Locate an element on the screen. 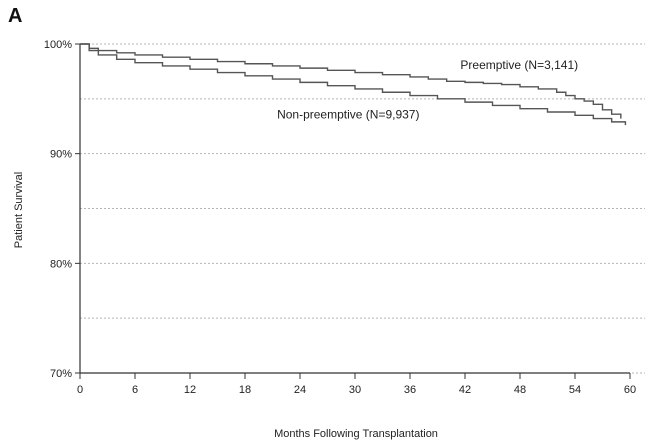 The width and height of the screenshot is (662, 443). x-tick-label: 6 is located at coordinates (135, 390).